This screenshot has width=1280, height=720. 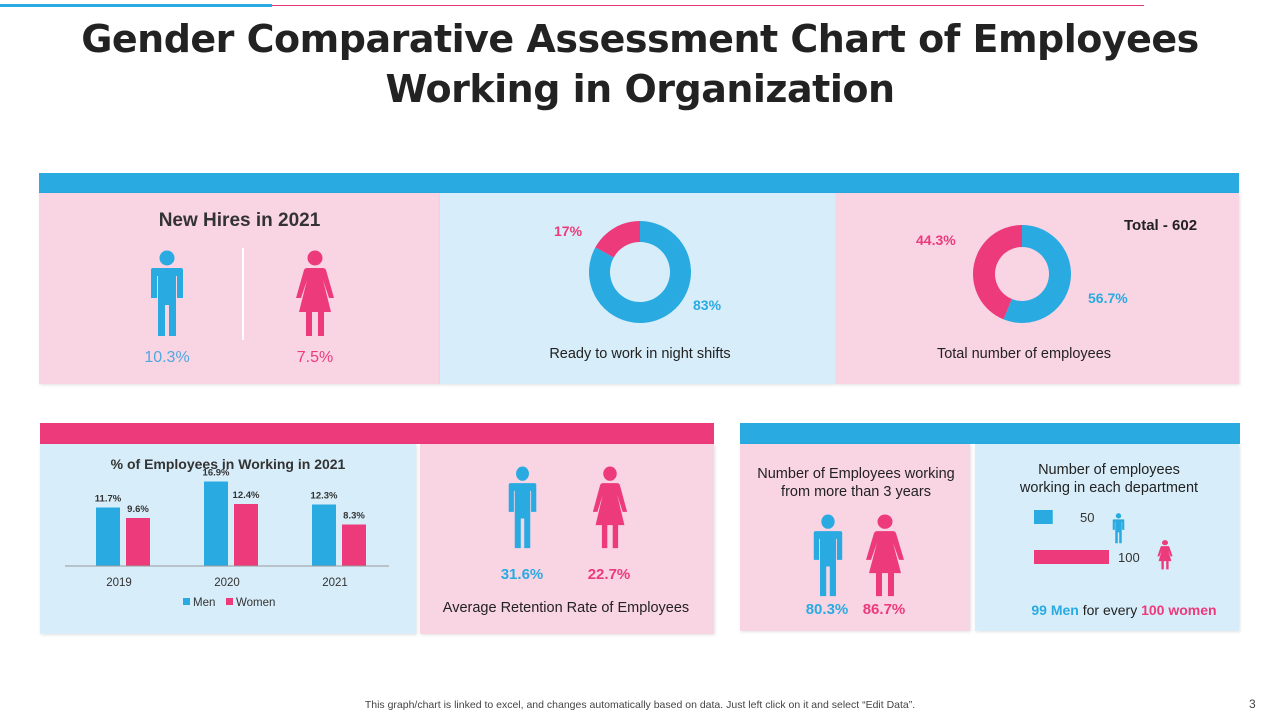 I want to click on bar-label-men-2020: 16.9%, so click(x=216, y=473).